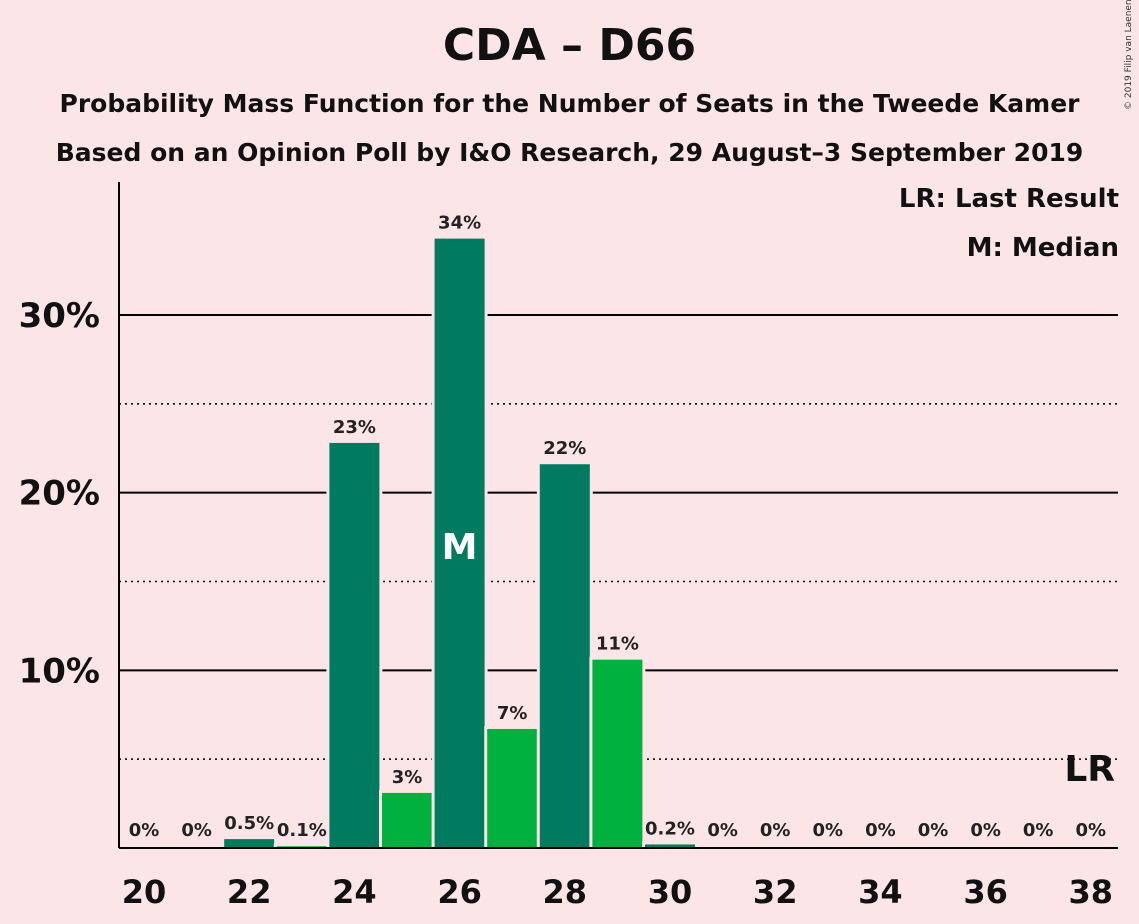  I want to click on bar-halo, so click(301, 845).